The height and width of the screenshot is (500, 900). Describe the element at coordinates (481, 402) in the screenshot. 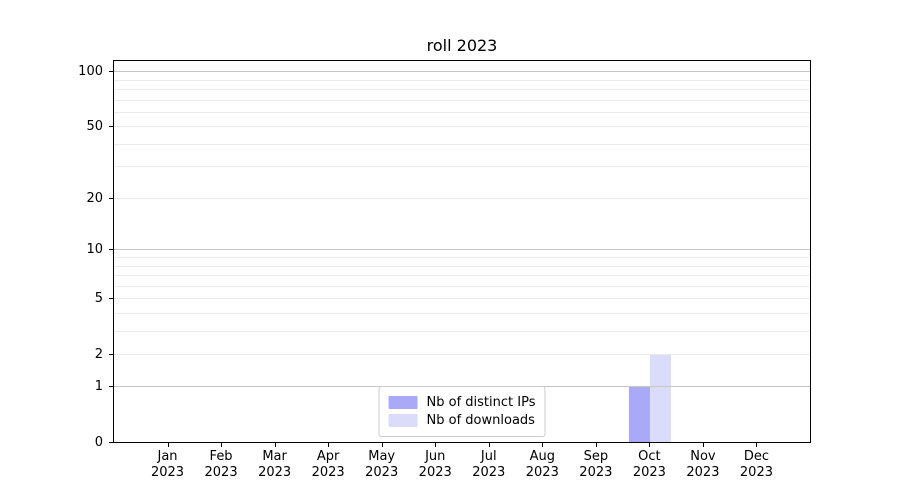

I see `legend-label-distinct-ips: Nb of distinct IPs` at that location.